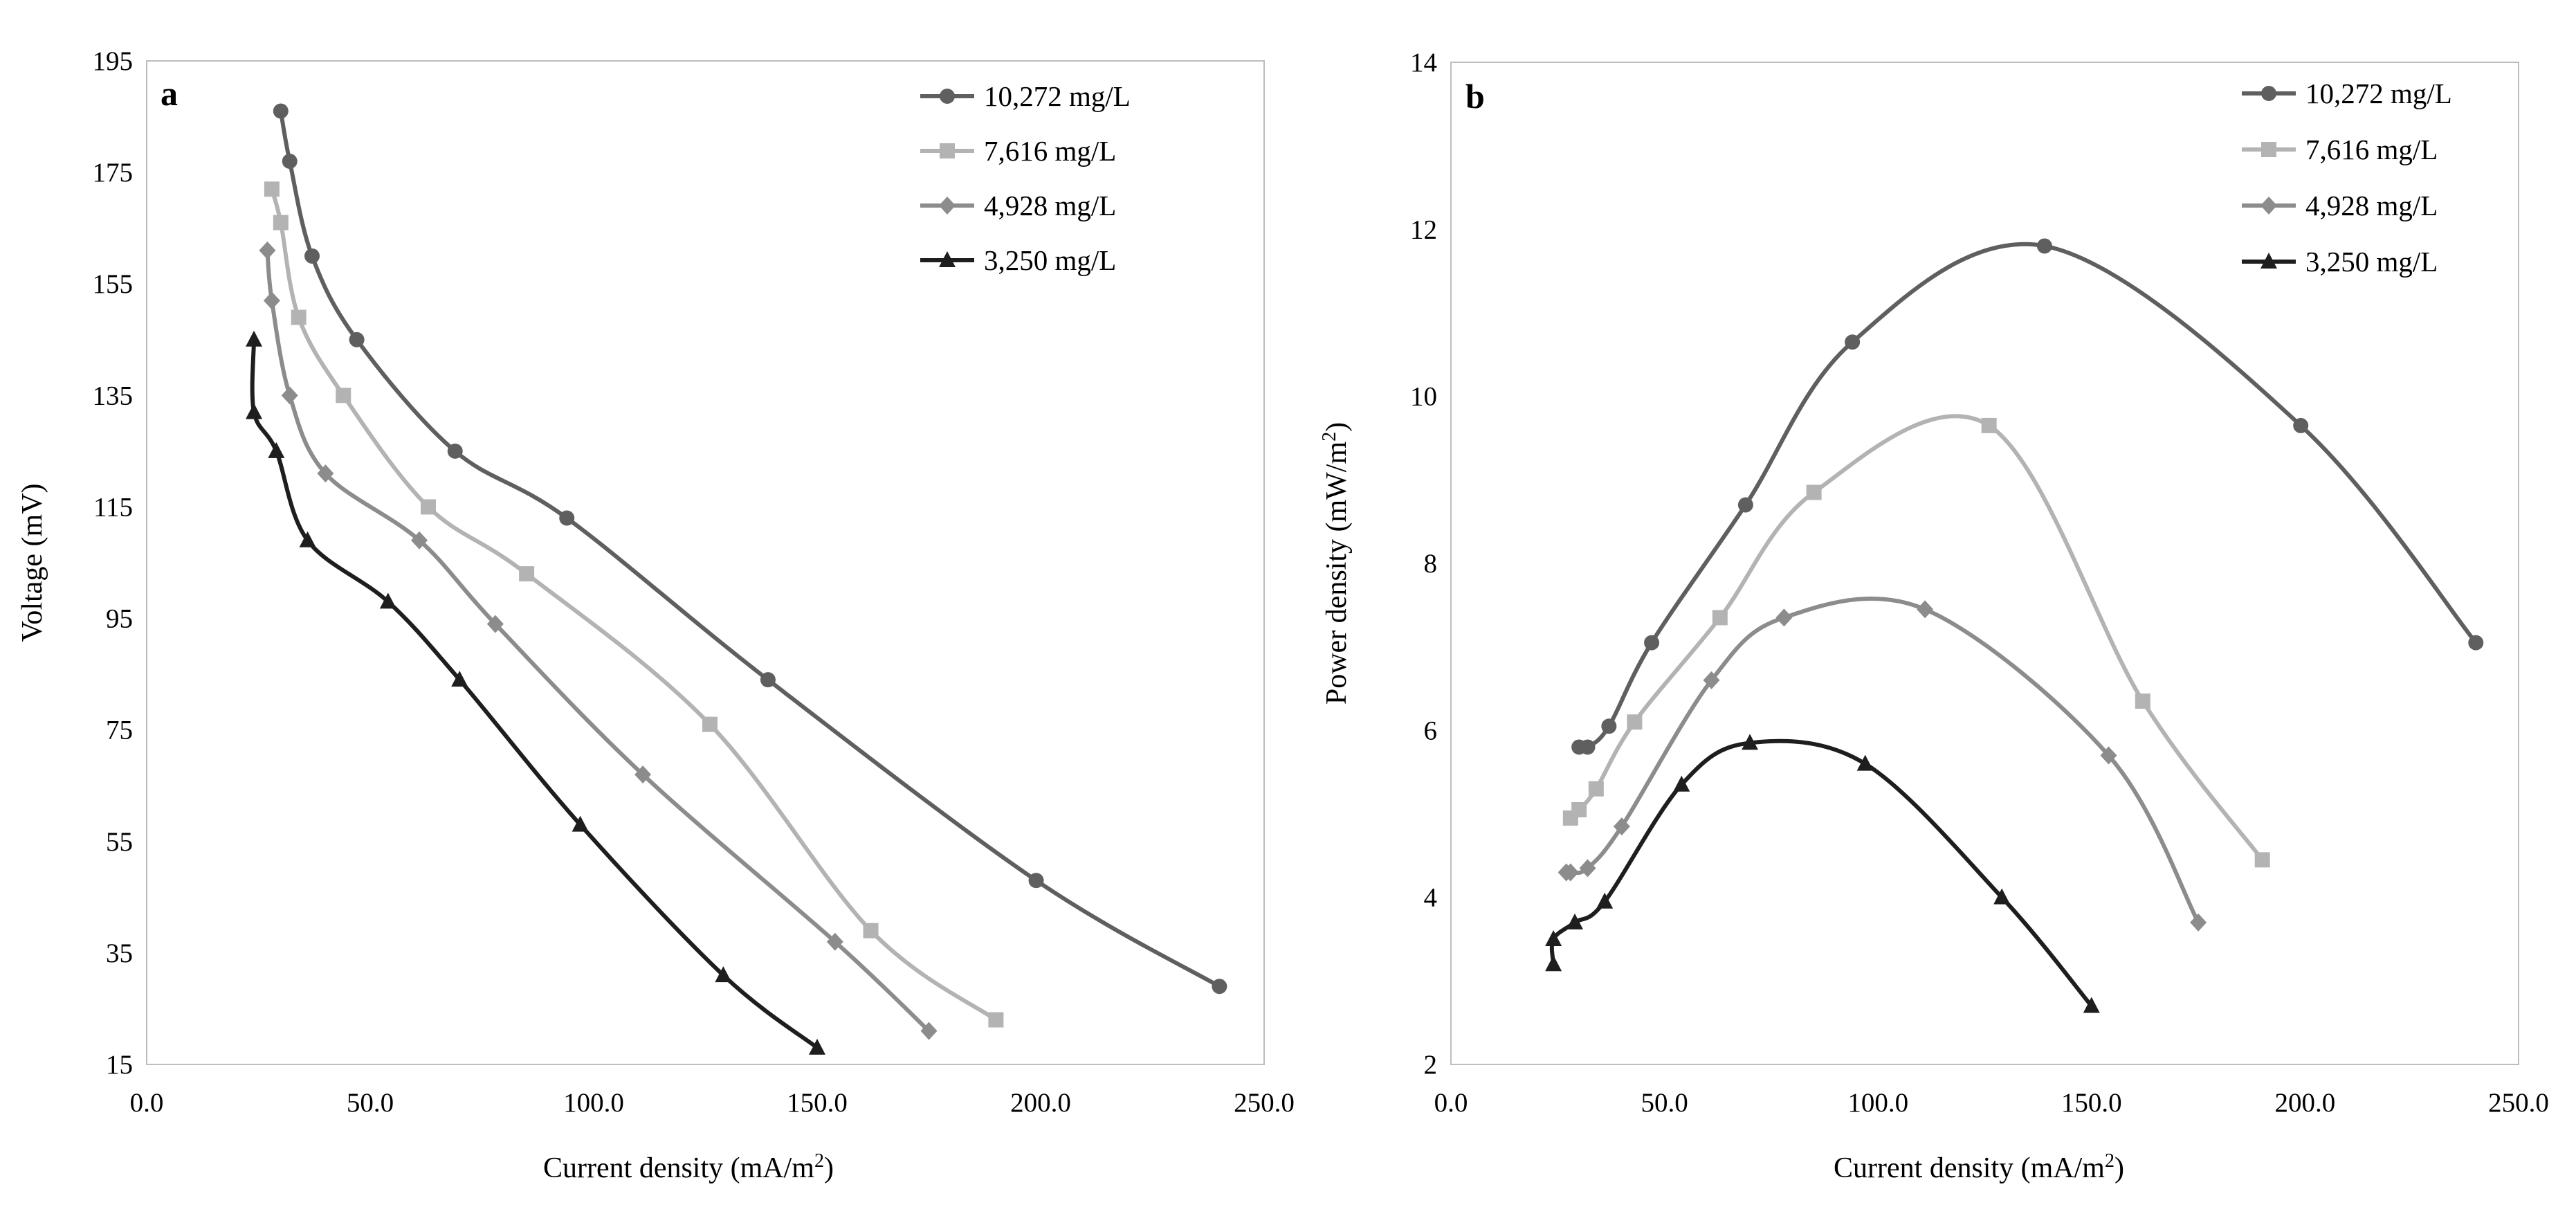 The width and height of the screenshot is (2576, 1207). I want to click on x-axis-ticks: 0.0 50.0 100.0 150.0 200.0 250.0, so click(713, 1103).